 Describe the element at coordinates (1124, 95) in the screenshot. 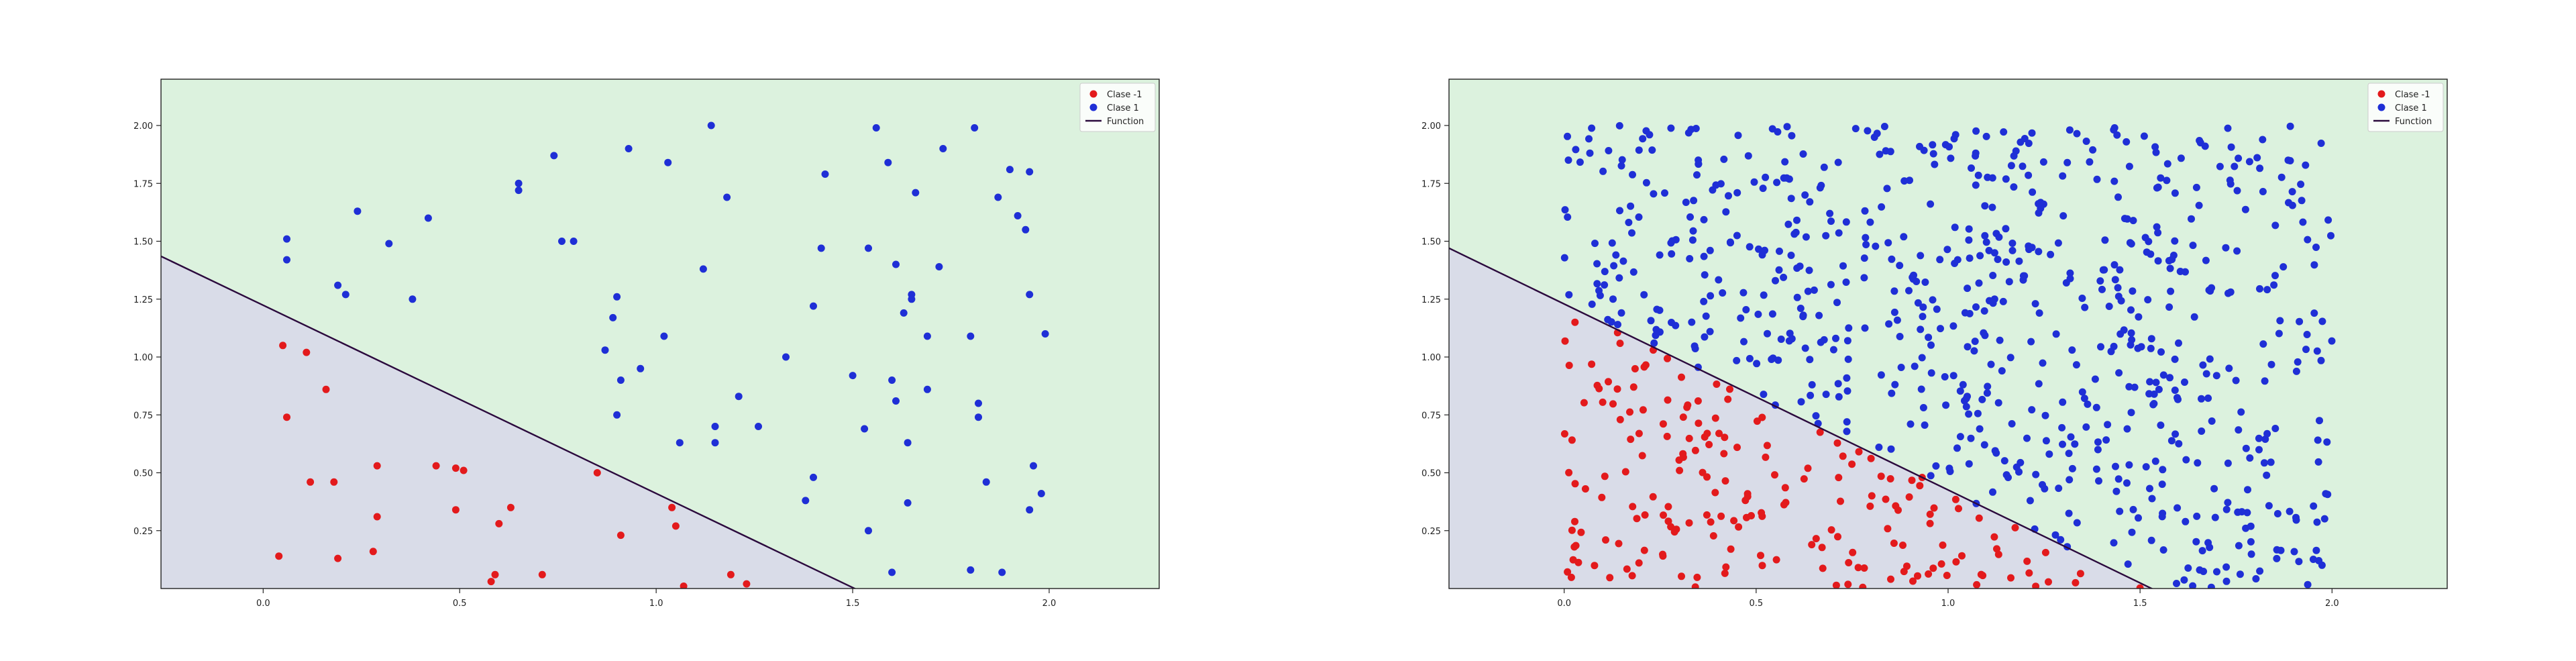

I see `legend-label: Clase -1` at that location.